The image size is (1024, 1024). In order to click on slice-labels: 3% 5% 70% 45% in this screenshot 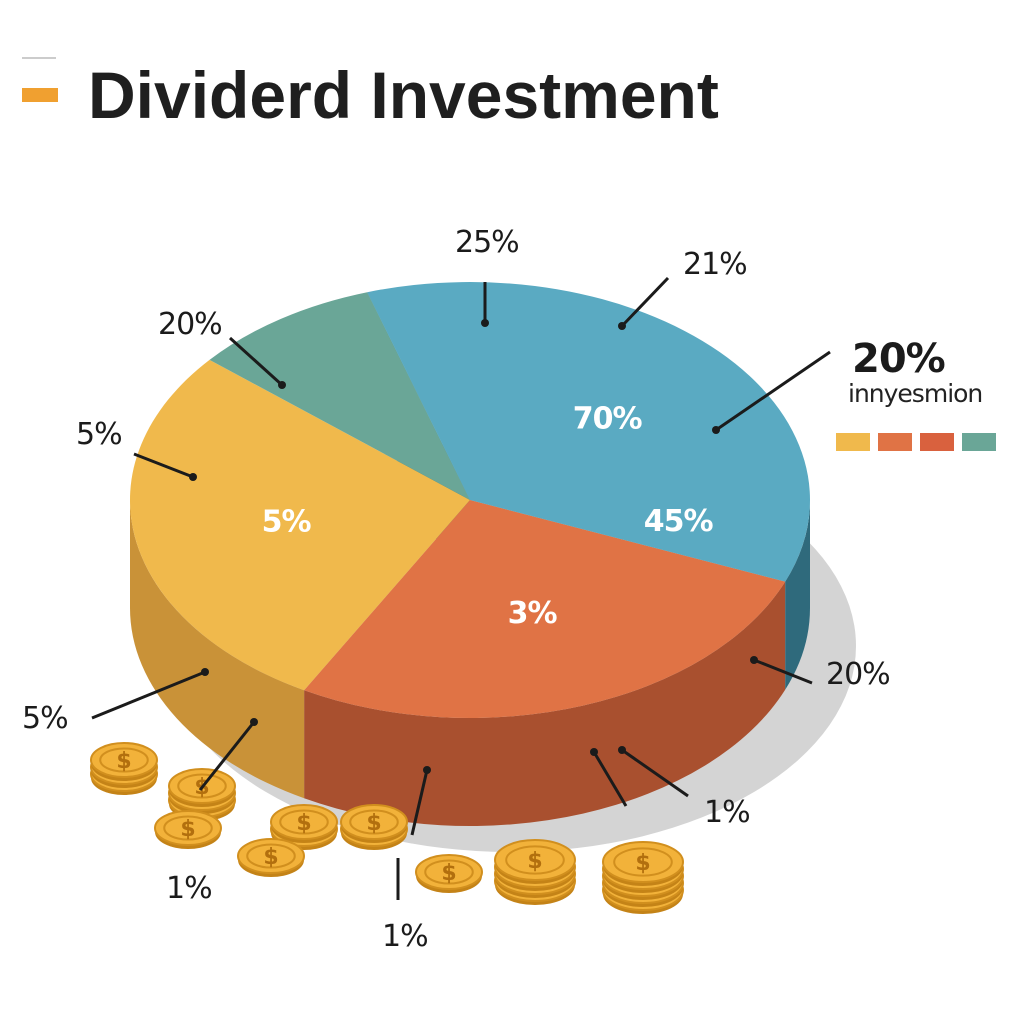, I will do `click(488, 517)`.